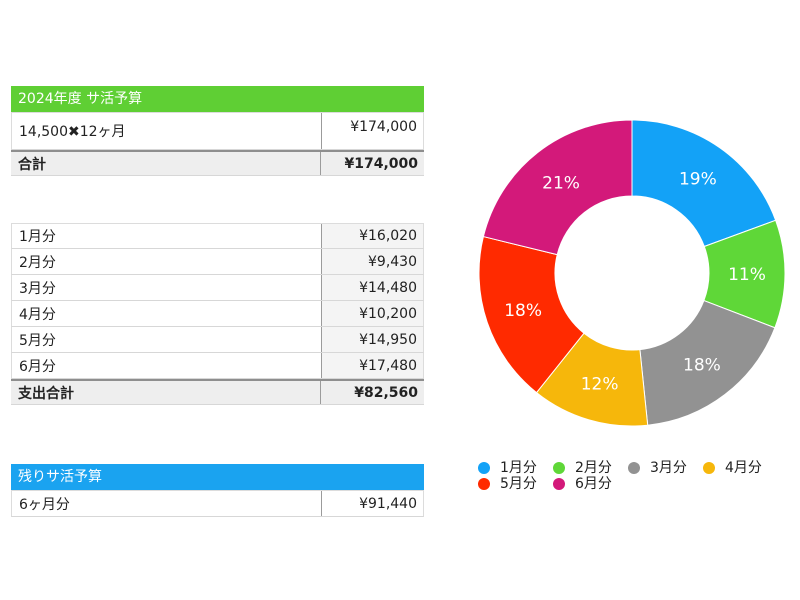  I want to click on remaining-table: 残りサ活予算 6ヶ月分 ¥91,440, so click(217, 490).